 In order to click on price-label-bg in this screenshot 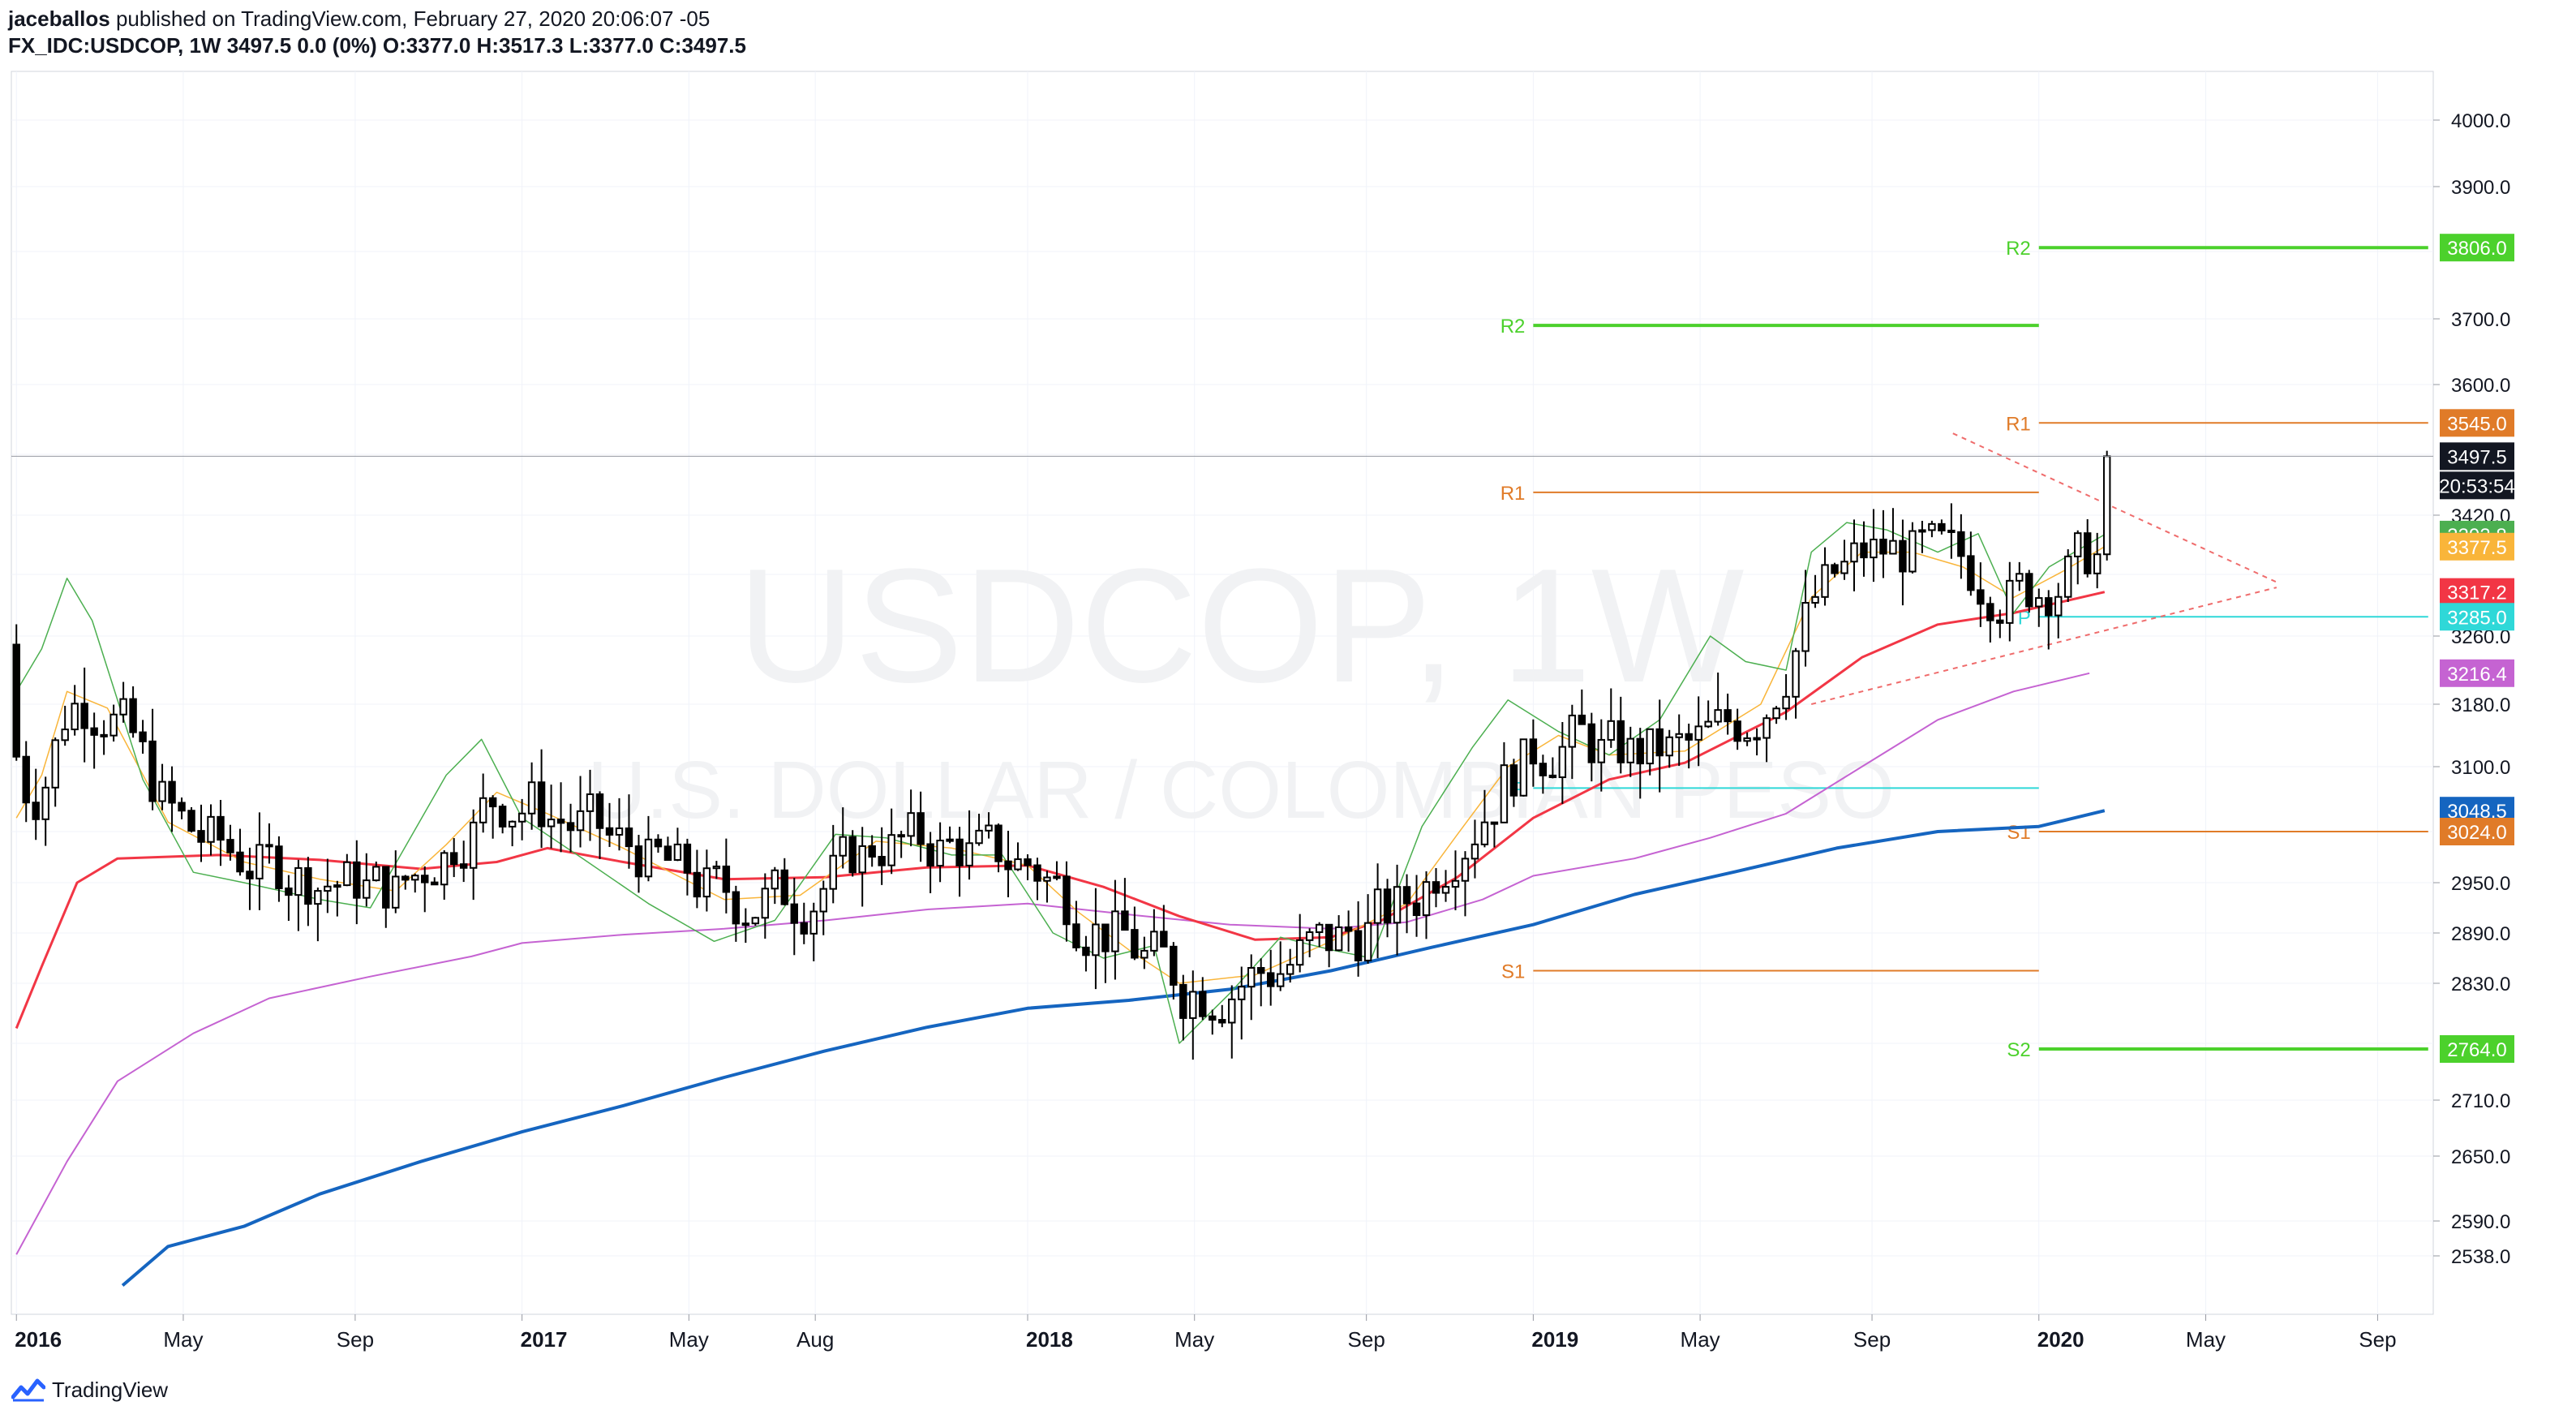, I will do `click(2477, 456)`.